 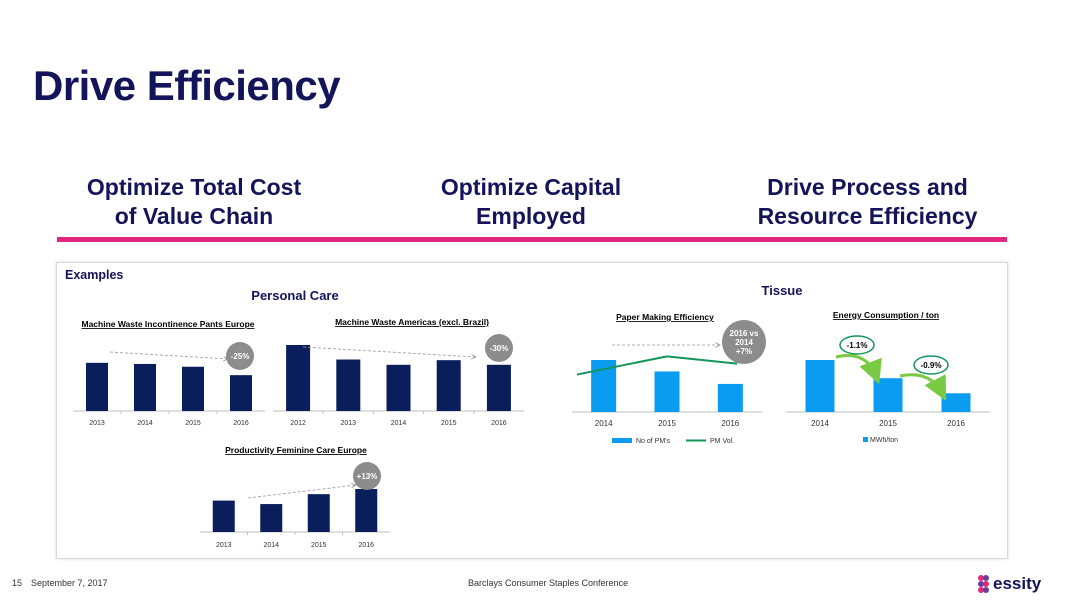 I want to click on chart1-callout-text-line: -25%, so click(x=240, y=356).